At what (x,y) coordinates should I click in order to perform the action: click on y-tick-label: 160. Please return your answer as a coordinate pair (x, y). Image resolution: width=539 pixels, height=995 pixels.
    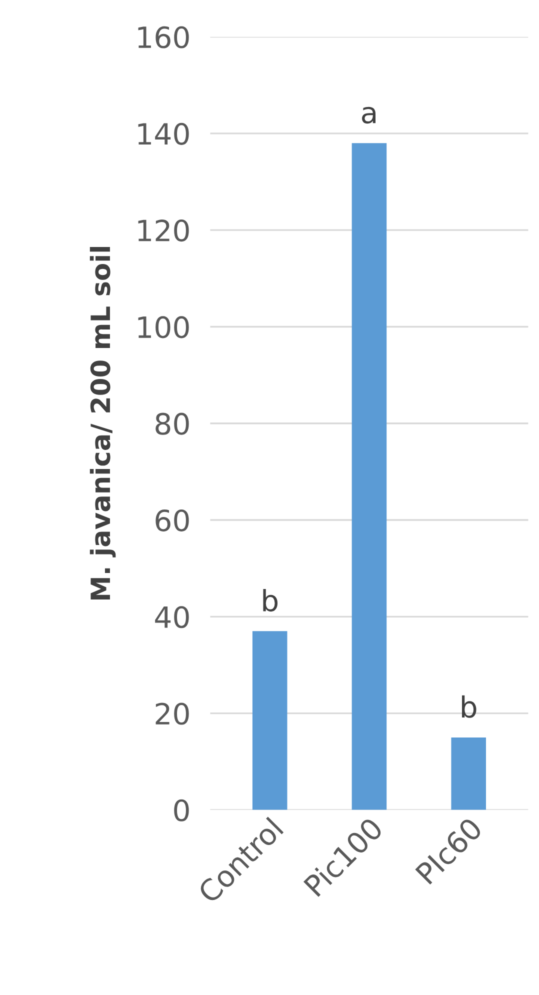
    Looking at the image, I should click on (163, 37).